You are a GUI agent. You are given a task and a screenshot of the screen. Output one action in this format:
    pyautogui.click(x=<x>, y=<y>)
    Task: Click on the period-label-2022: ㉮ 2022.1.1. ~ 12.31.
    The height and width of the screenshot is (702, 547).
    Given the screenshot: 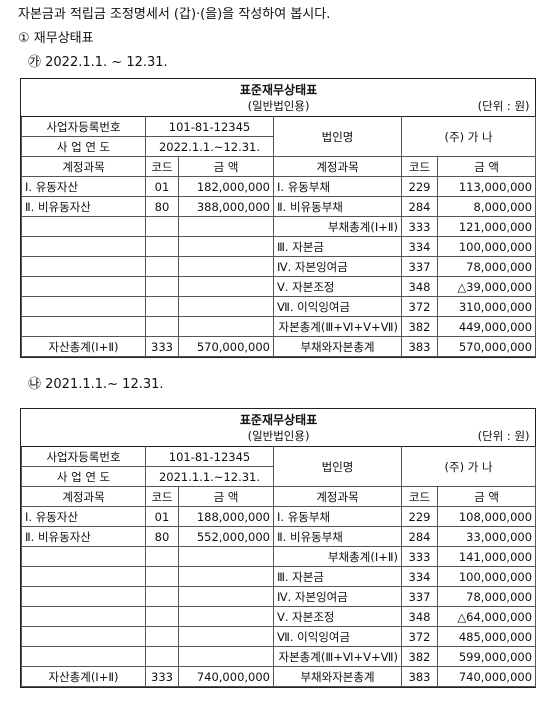 What is the action you would take?
    pyautogui.click(x=98, y=62)
    